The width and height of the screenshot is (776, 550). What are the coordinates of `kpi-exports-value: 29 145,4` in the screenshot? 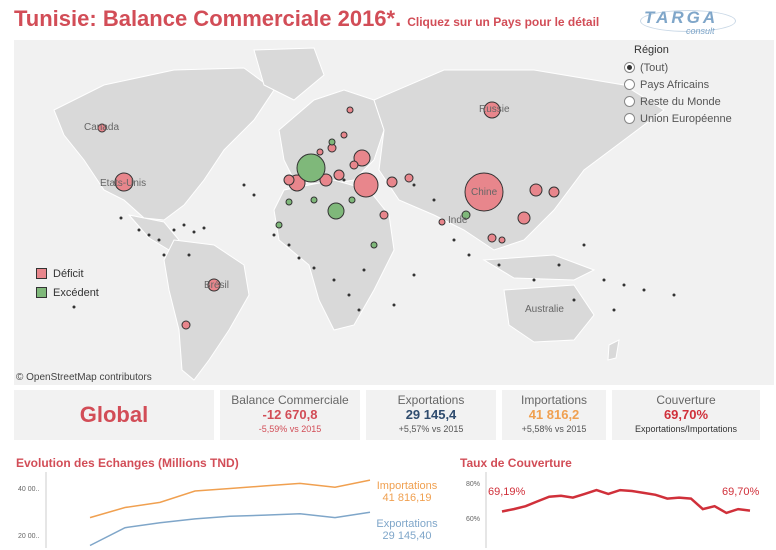 It's located at (431, 414).